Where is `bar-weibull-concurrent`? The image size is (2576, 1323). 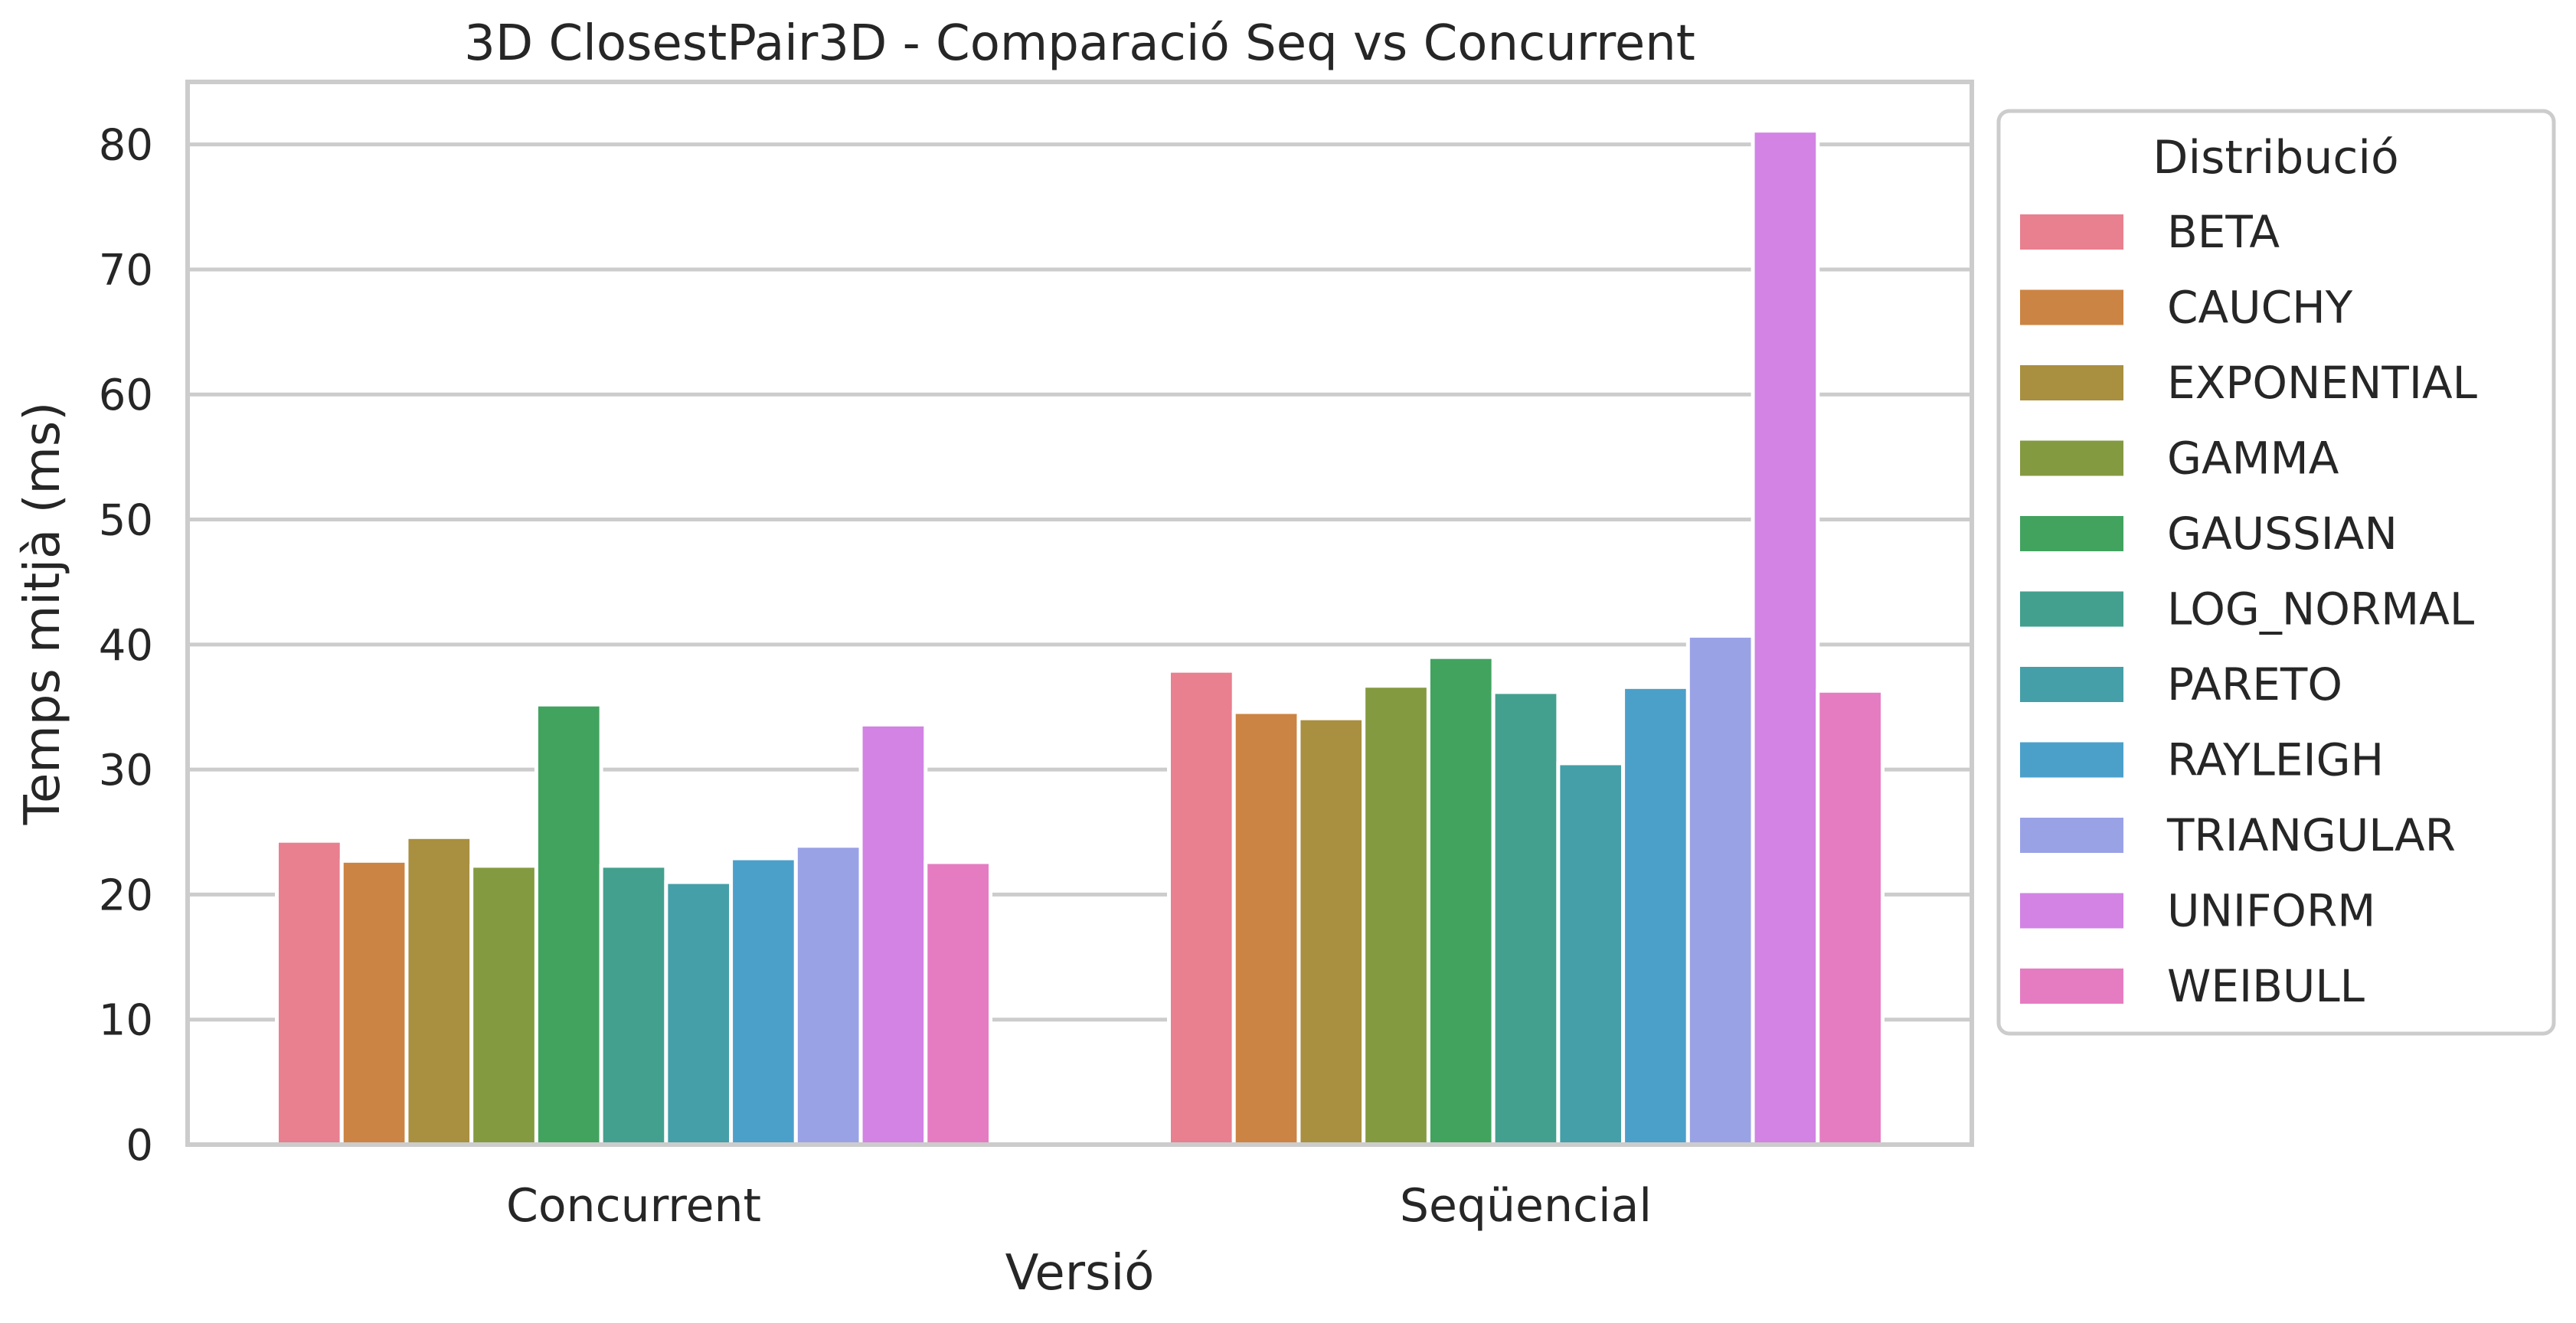
bar-weibull-concurrent is located at coordinates (958, 1003).